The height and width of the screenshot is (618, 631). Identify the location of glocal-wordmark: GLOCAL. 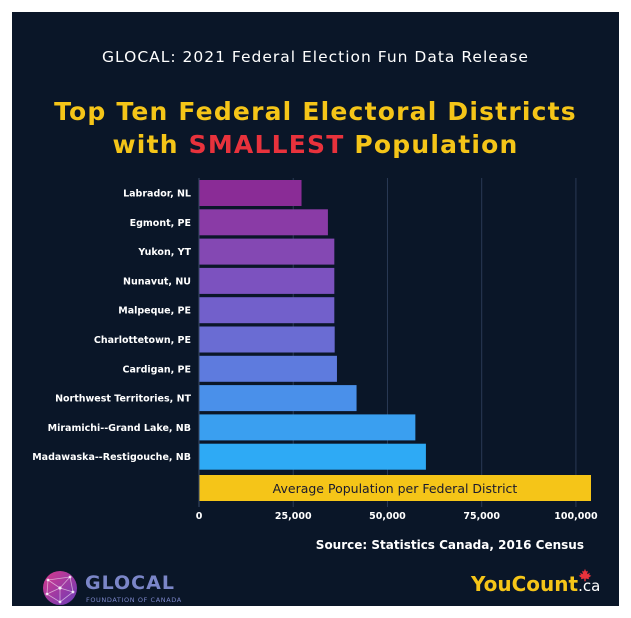
(130, 583).